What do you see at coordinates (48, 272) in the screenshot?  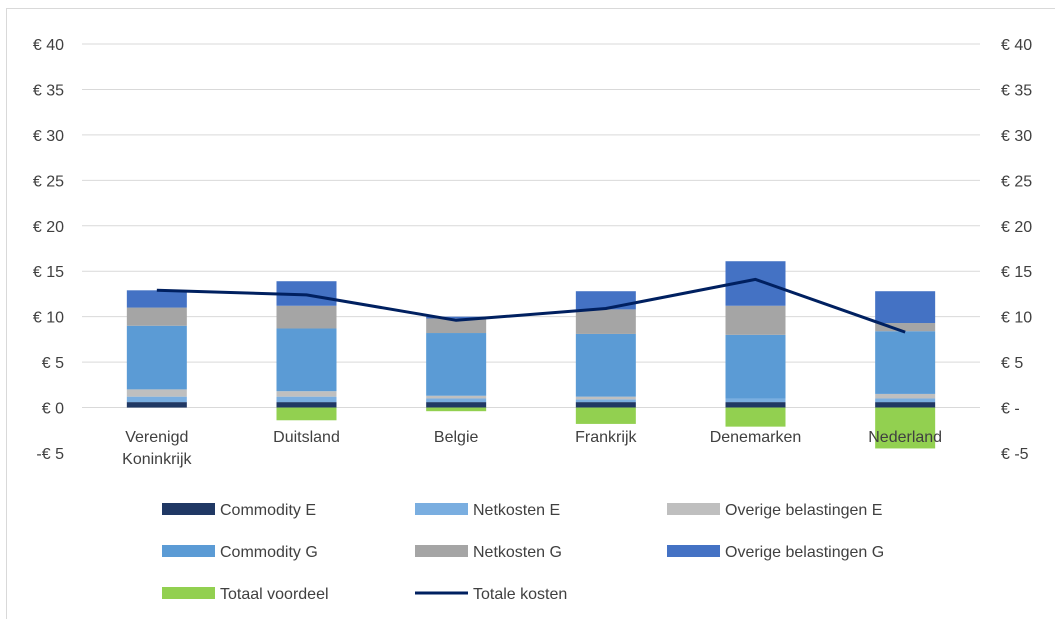 I see `left-tick-label: € 15` at bounding box center [48, 272].